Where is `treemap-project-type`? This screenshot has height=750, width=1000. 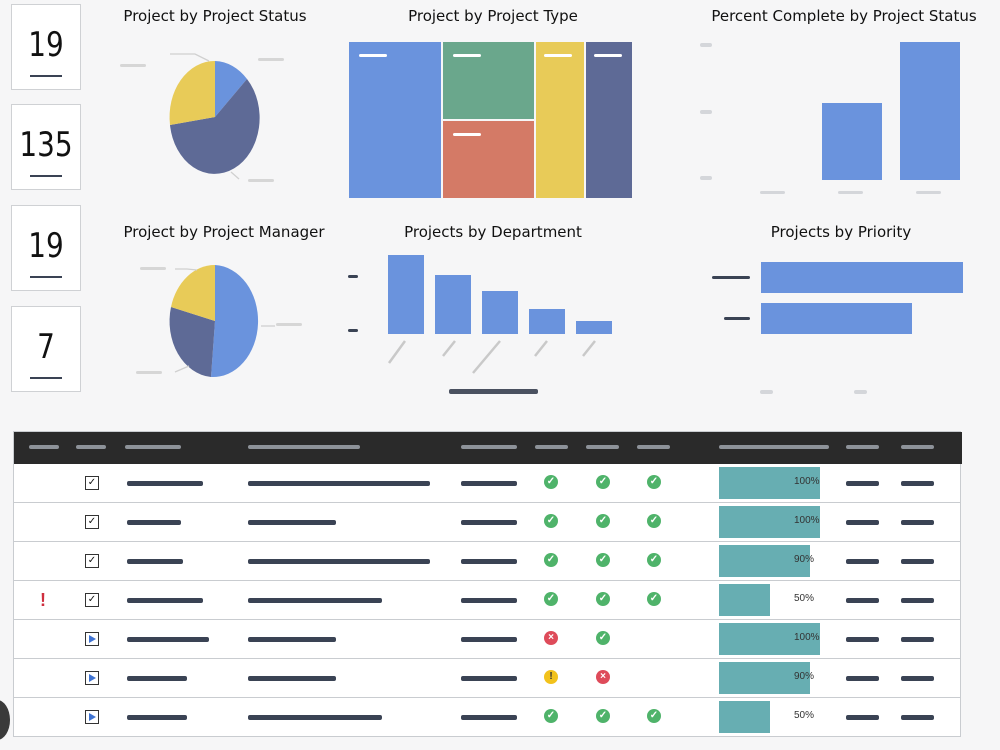 treemap-project-type is located at coordinates (490, 120).